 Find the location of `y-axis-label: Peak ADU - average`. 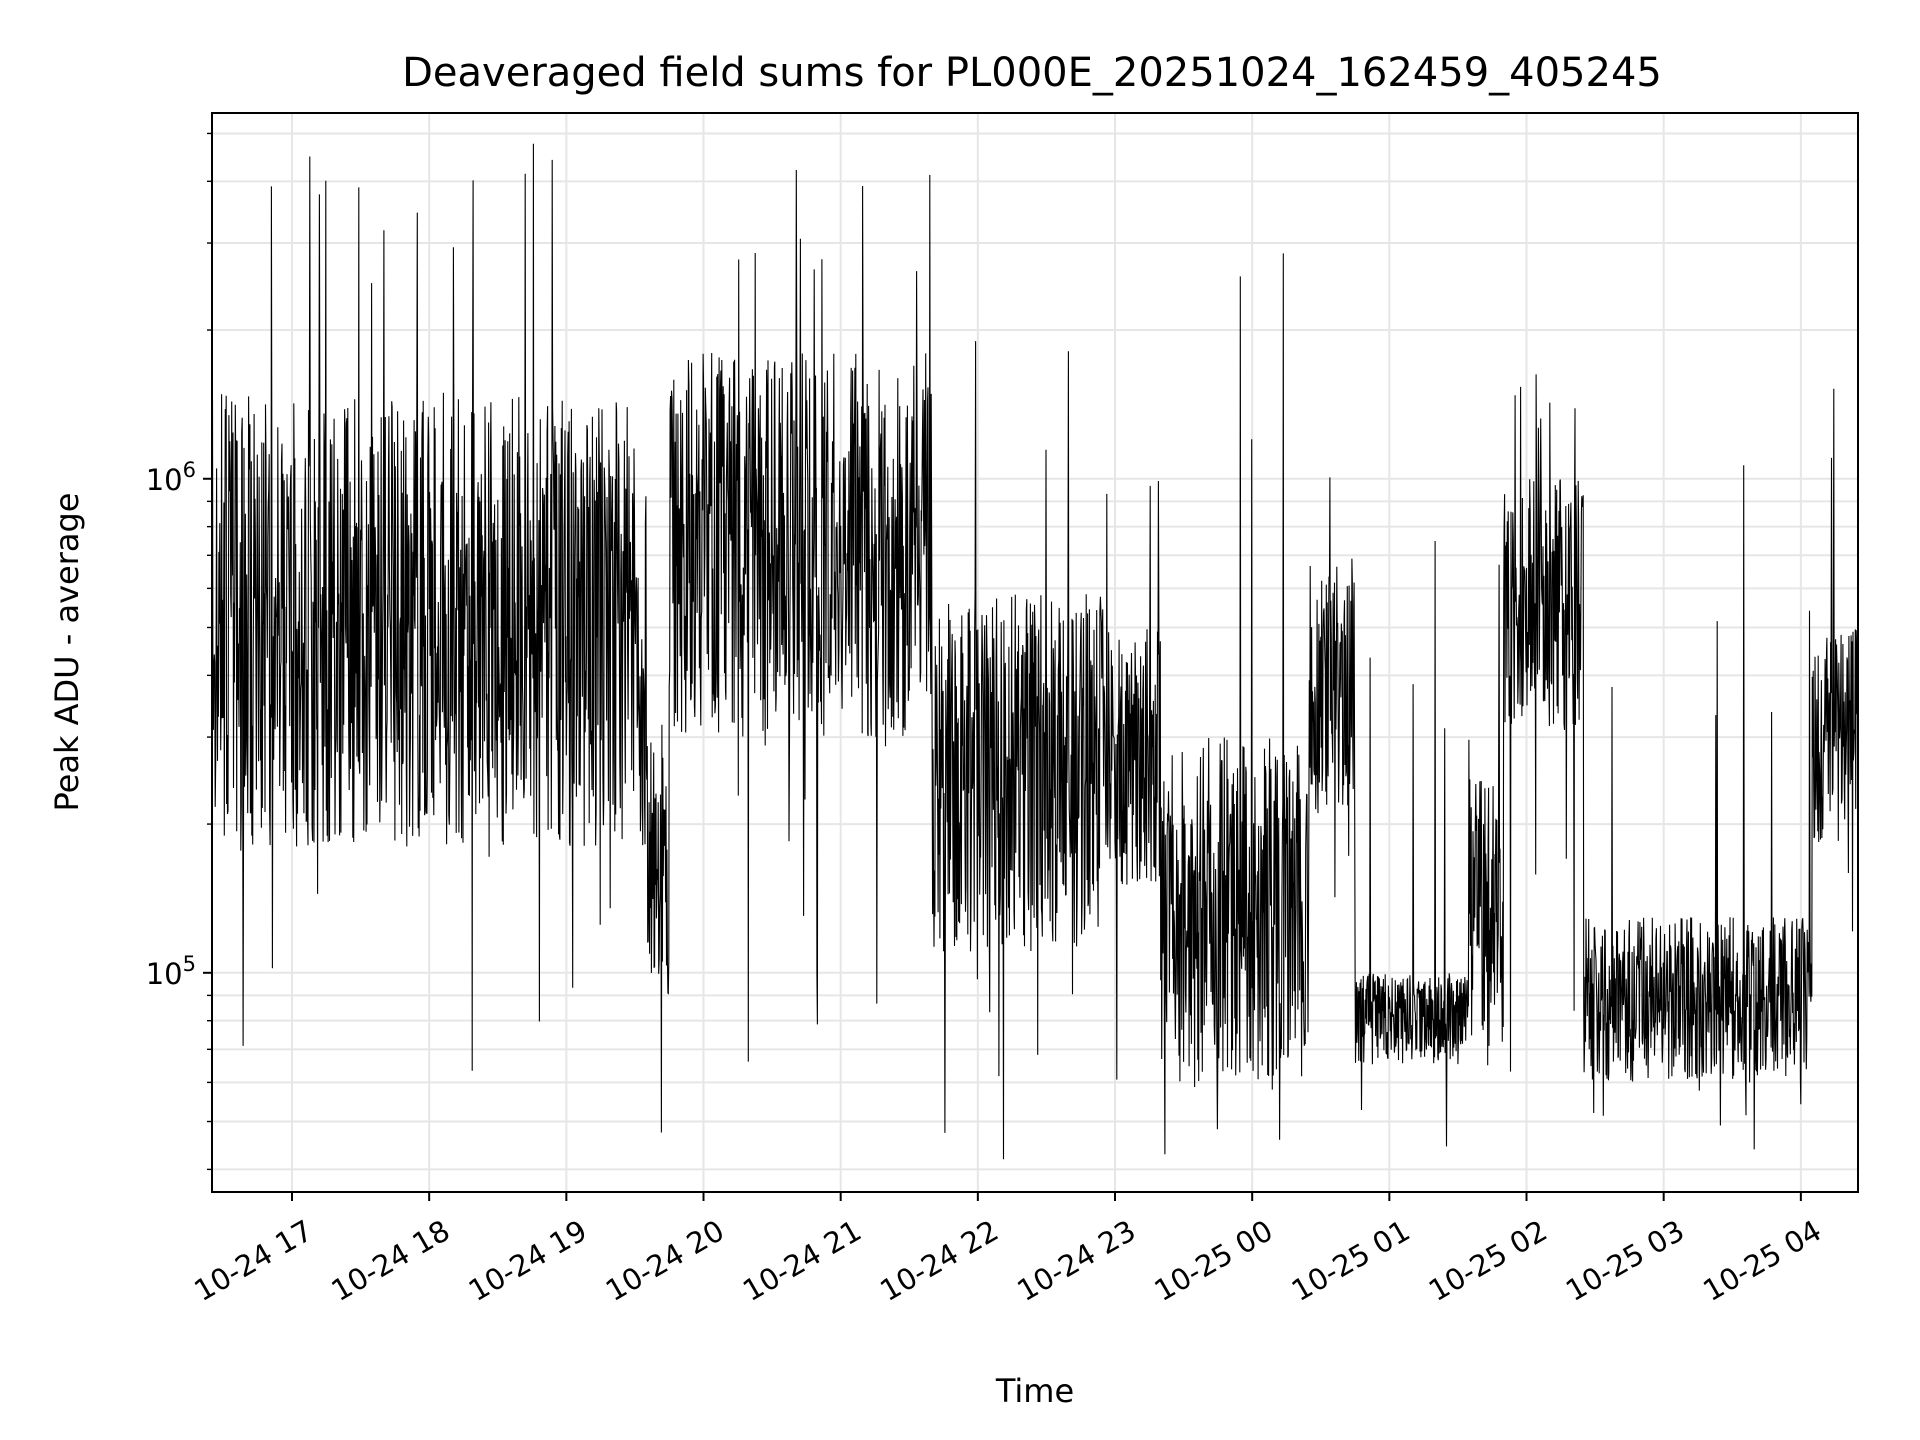

y-axis-label: Peak ADU - average is located at coordinates (67, 652).